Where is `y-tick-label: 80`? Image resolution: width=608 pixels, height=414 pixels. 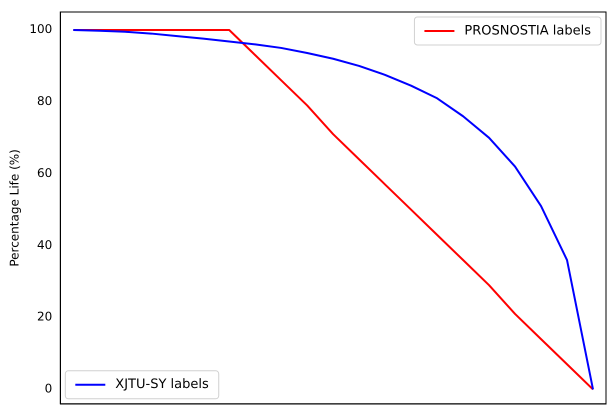
y-tick-label: 80 is located at coordinates (44, 101).